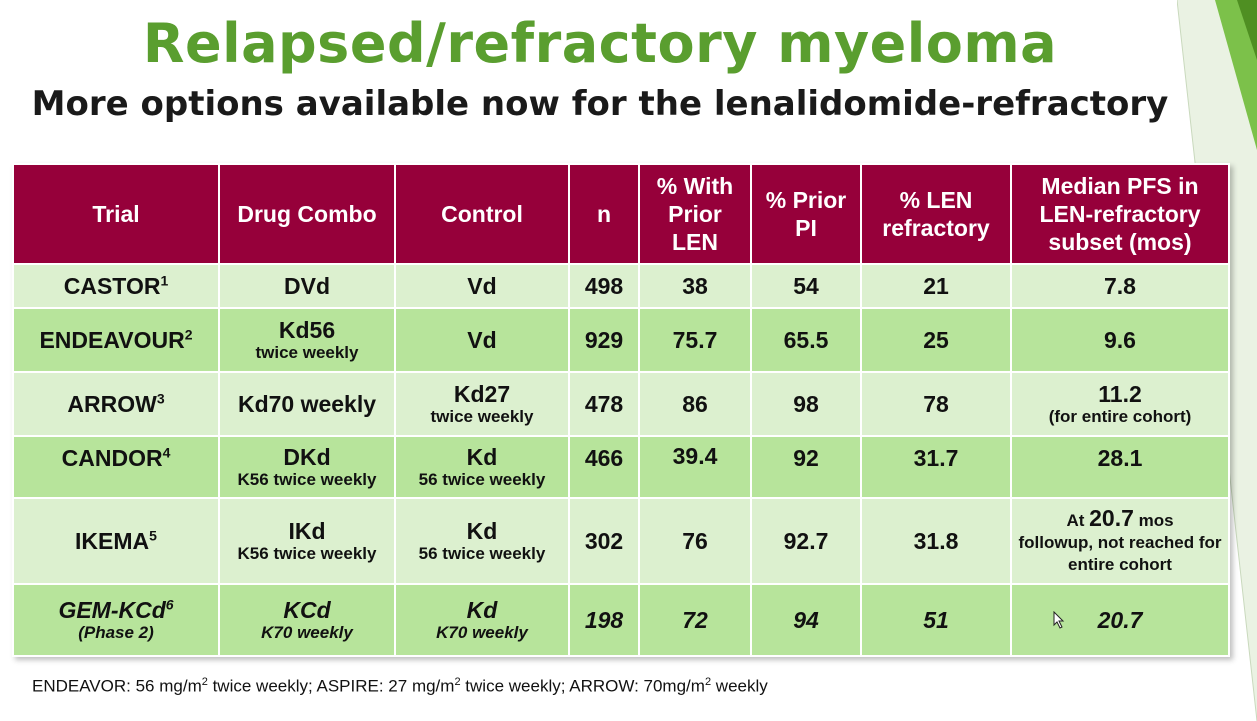 The image size is (1257, 721). I want to click on header-len-refractory: % LEN refractory, so click(936, 214).